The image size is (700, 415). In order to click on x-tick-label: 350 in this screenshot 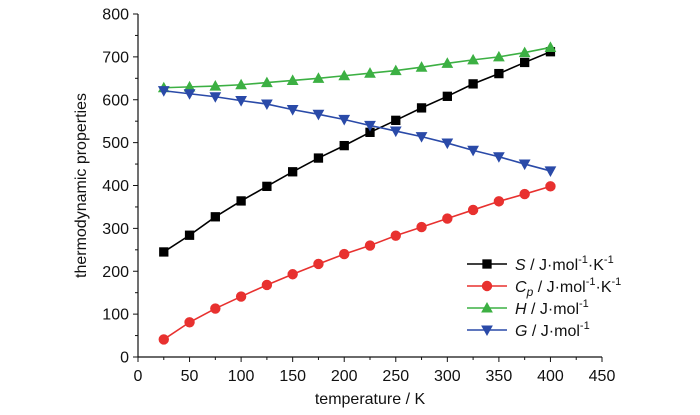, I will do `click(499, 376)`.